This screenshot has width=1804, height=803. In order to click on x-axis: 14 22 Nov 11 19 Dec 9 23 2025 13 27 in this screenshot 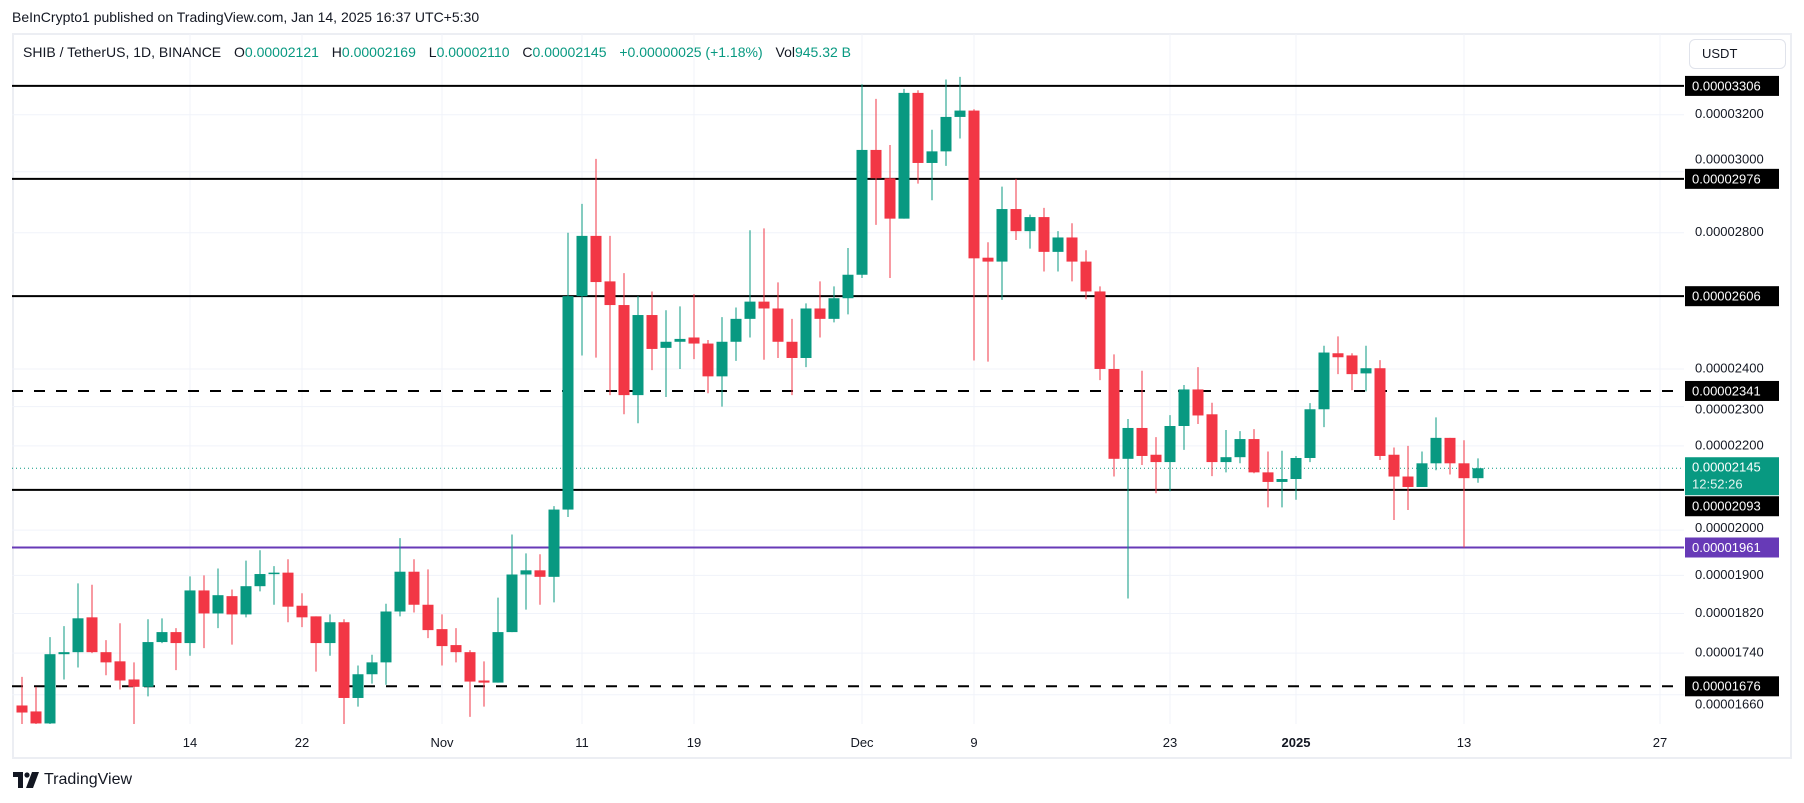, I will do `click(925, 742)`.